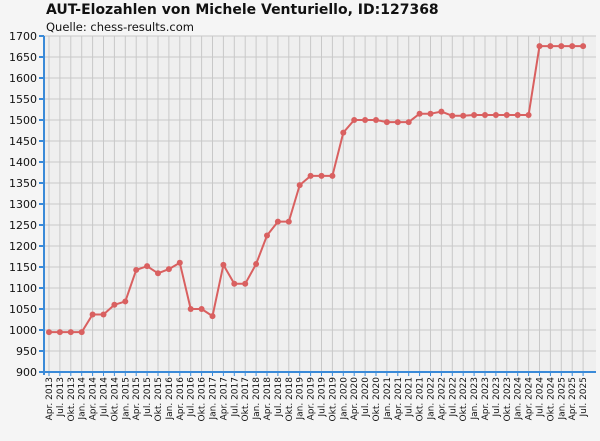 The width and height of the screenshot is (600, 441). What do you see at coordinates (279, 397) in the screenshot?
I see `x-tick-label: Jul. 2018` at bounding box center [279, 397].